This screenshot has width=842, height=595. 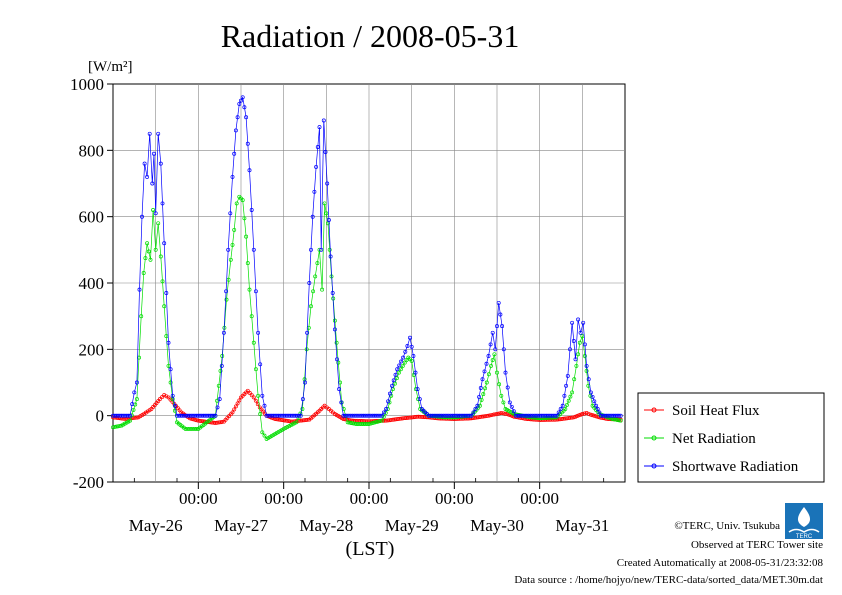 What do you see at coordinates (88, 482) in the screenshot?
I see `y-tick-label: -200` at bounding box center [88, 482].